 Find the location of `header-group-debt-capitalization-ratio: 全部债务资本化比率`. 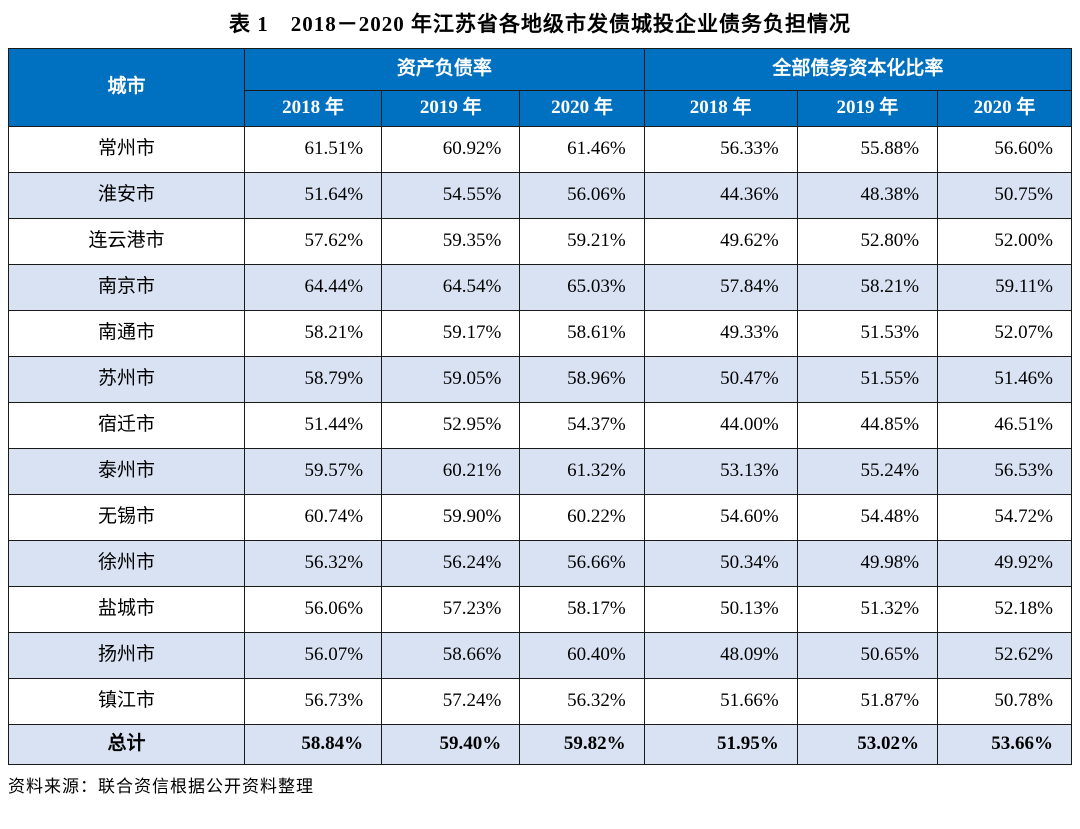

header-group-debt-capitalization-ratio: 全部债务资本化比率 is located at coordinates (858, 69).